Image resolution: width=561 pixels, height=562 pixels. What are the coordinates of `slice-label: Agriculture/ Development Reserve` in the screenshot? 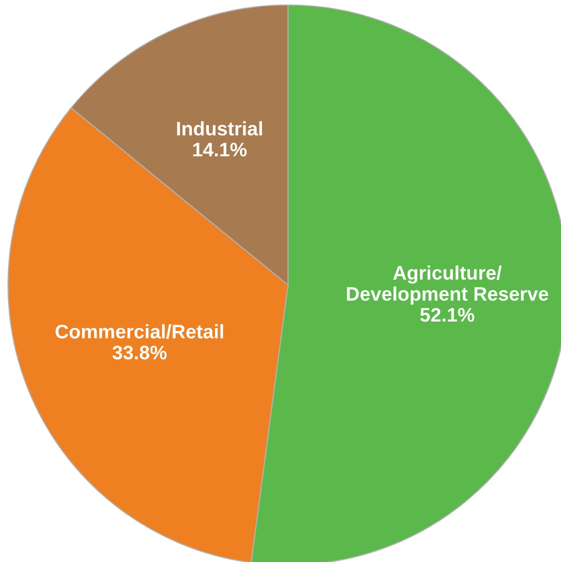 It's located at (447, 285).